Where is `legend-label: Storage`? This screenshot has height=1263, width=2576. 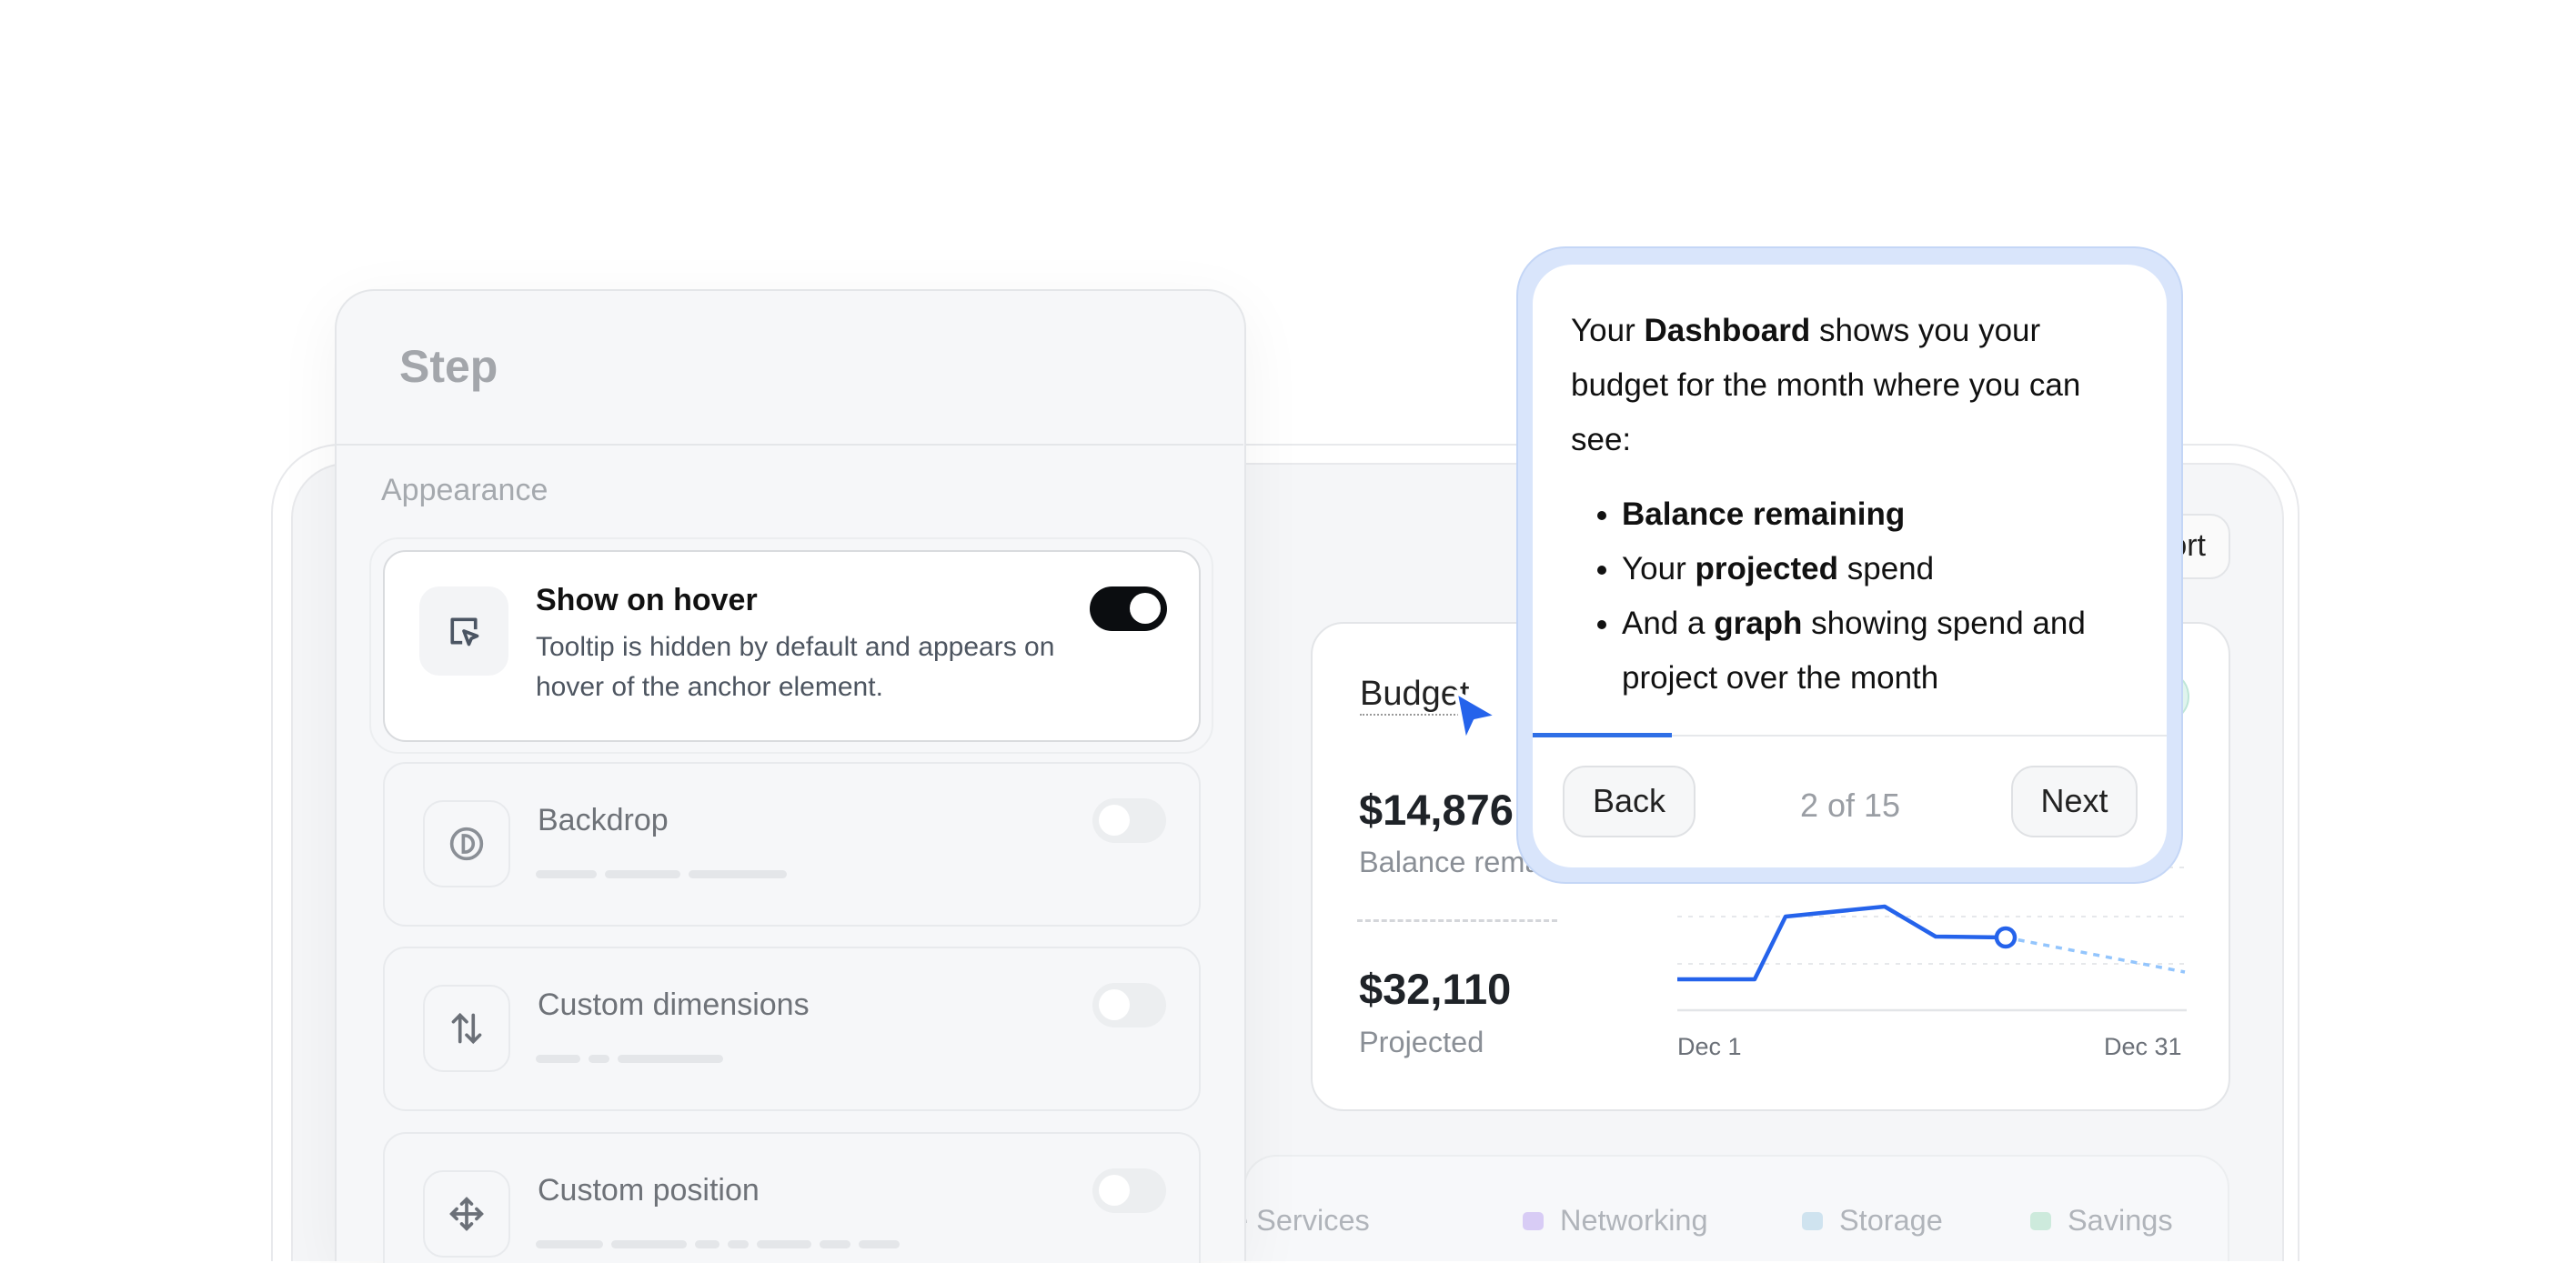
legend-label: Storage is located at coordinates (1891, 1221).